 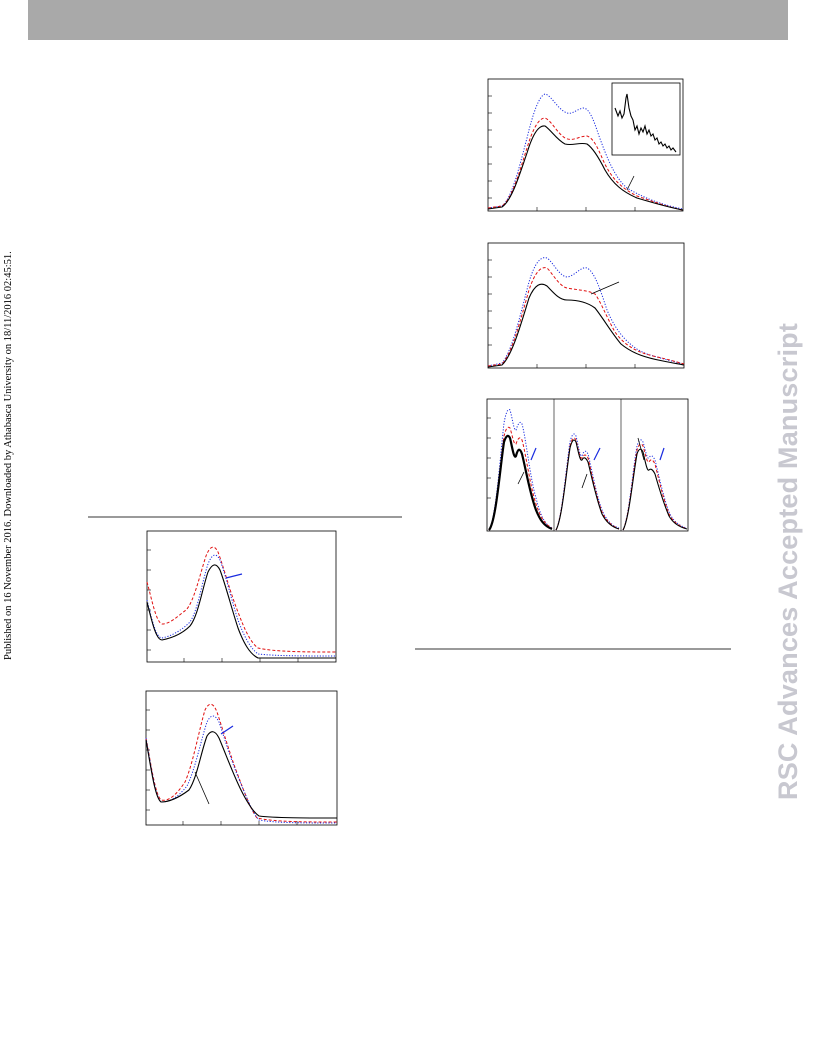 I want to click on figure-c-p1-blue-arrow, so click(x=533, y=454).